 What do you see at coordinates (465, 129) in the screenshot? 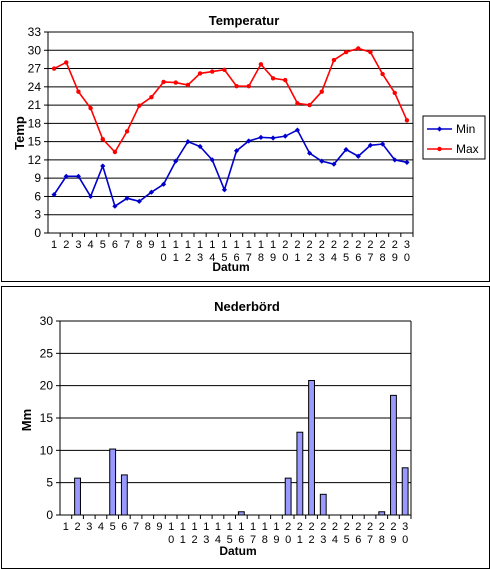
I see `legend-label-min: Min` at bounding box center [465, 129].